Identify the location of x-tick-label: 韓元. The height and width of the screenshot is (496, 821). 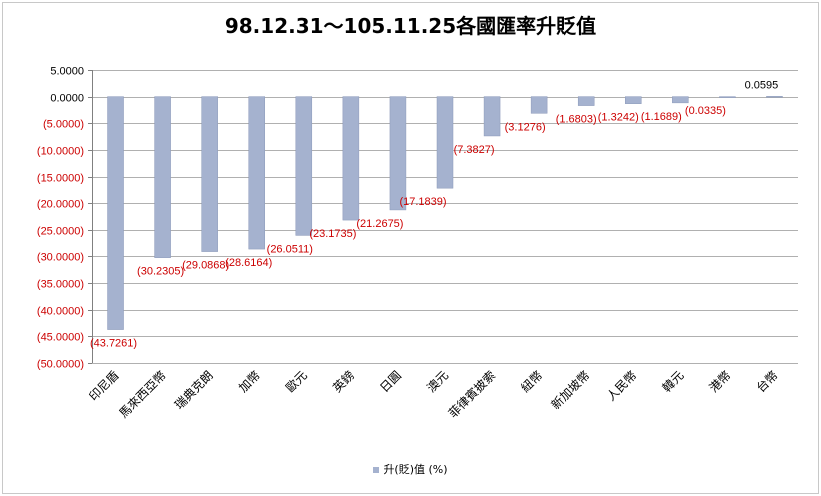
(673, 381).